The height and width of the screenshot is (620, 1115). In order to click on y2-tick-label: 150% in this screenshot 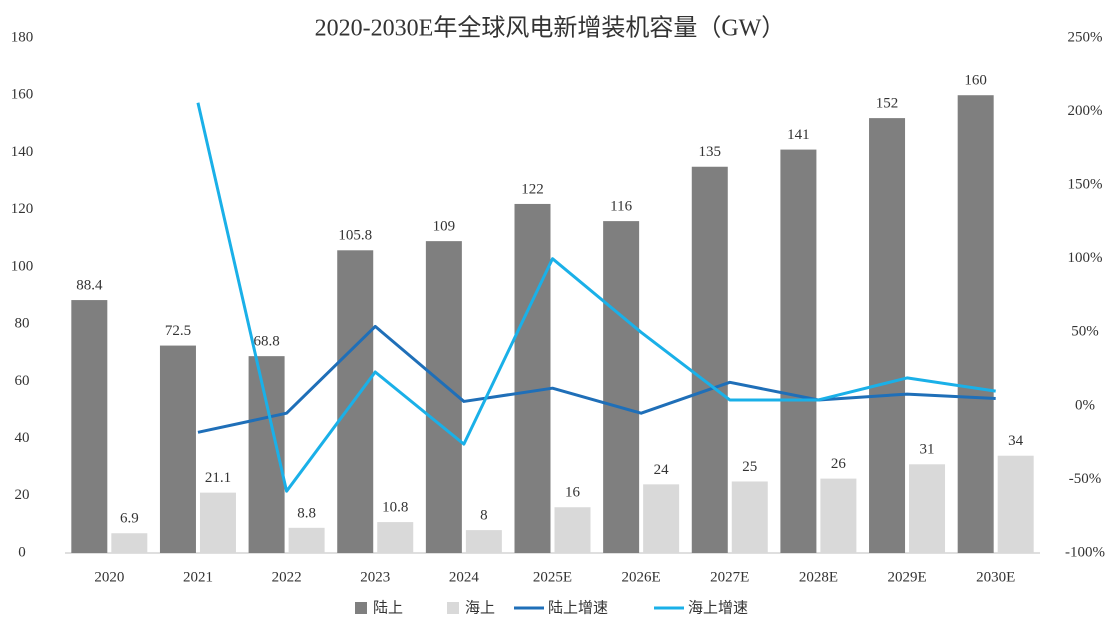, I will do `click(1085, 185)`.